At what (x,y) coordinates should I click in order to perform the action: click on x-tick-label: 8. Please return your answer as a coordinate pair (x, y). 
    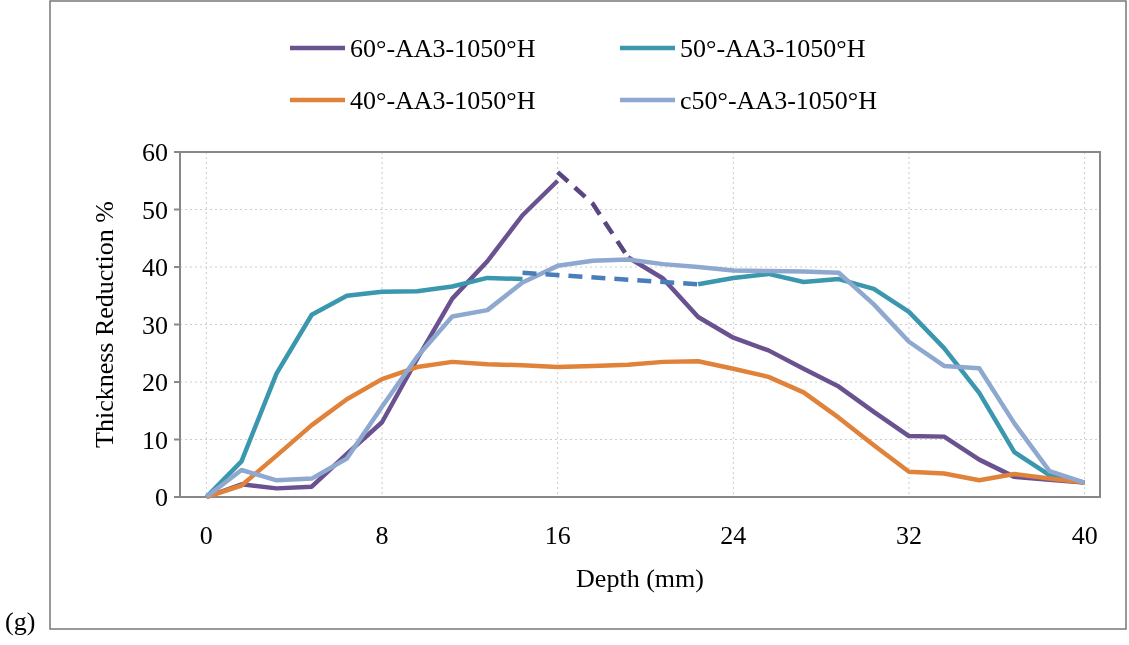
    Looking at the image, I should click on (382, 535).